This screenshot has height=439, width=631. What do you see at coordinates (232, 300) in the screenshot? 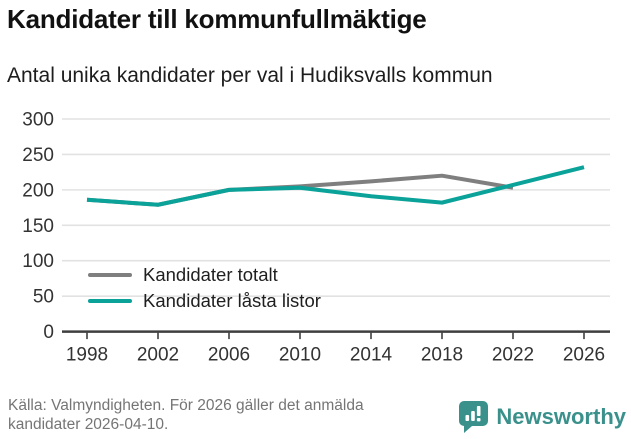
I see `legend-label-lasta-listor: Kandidater låsta listor` at bounding box center [232, 300].